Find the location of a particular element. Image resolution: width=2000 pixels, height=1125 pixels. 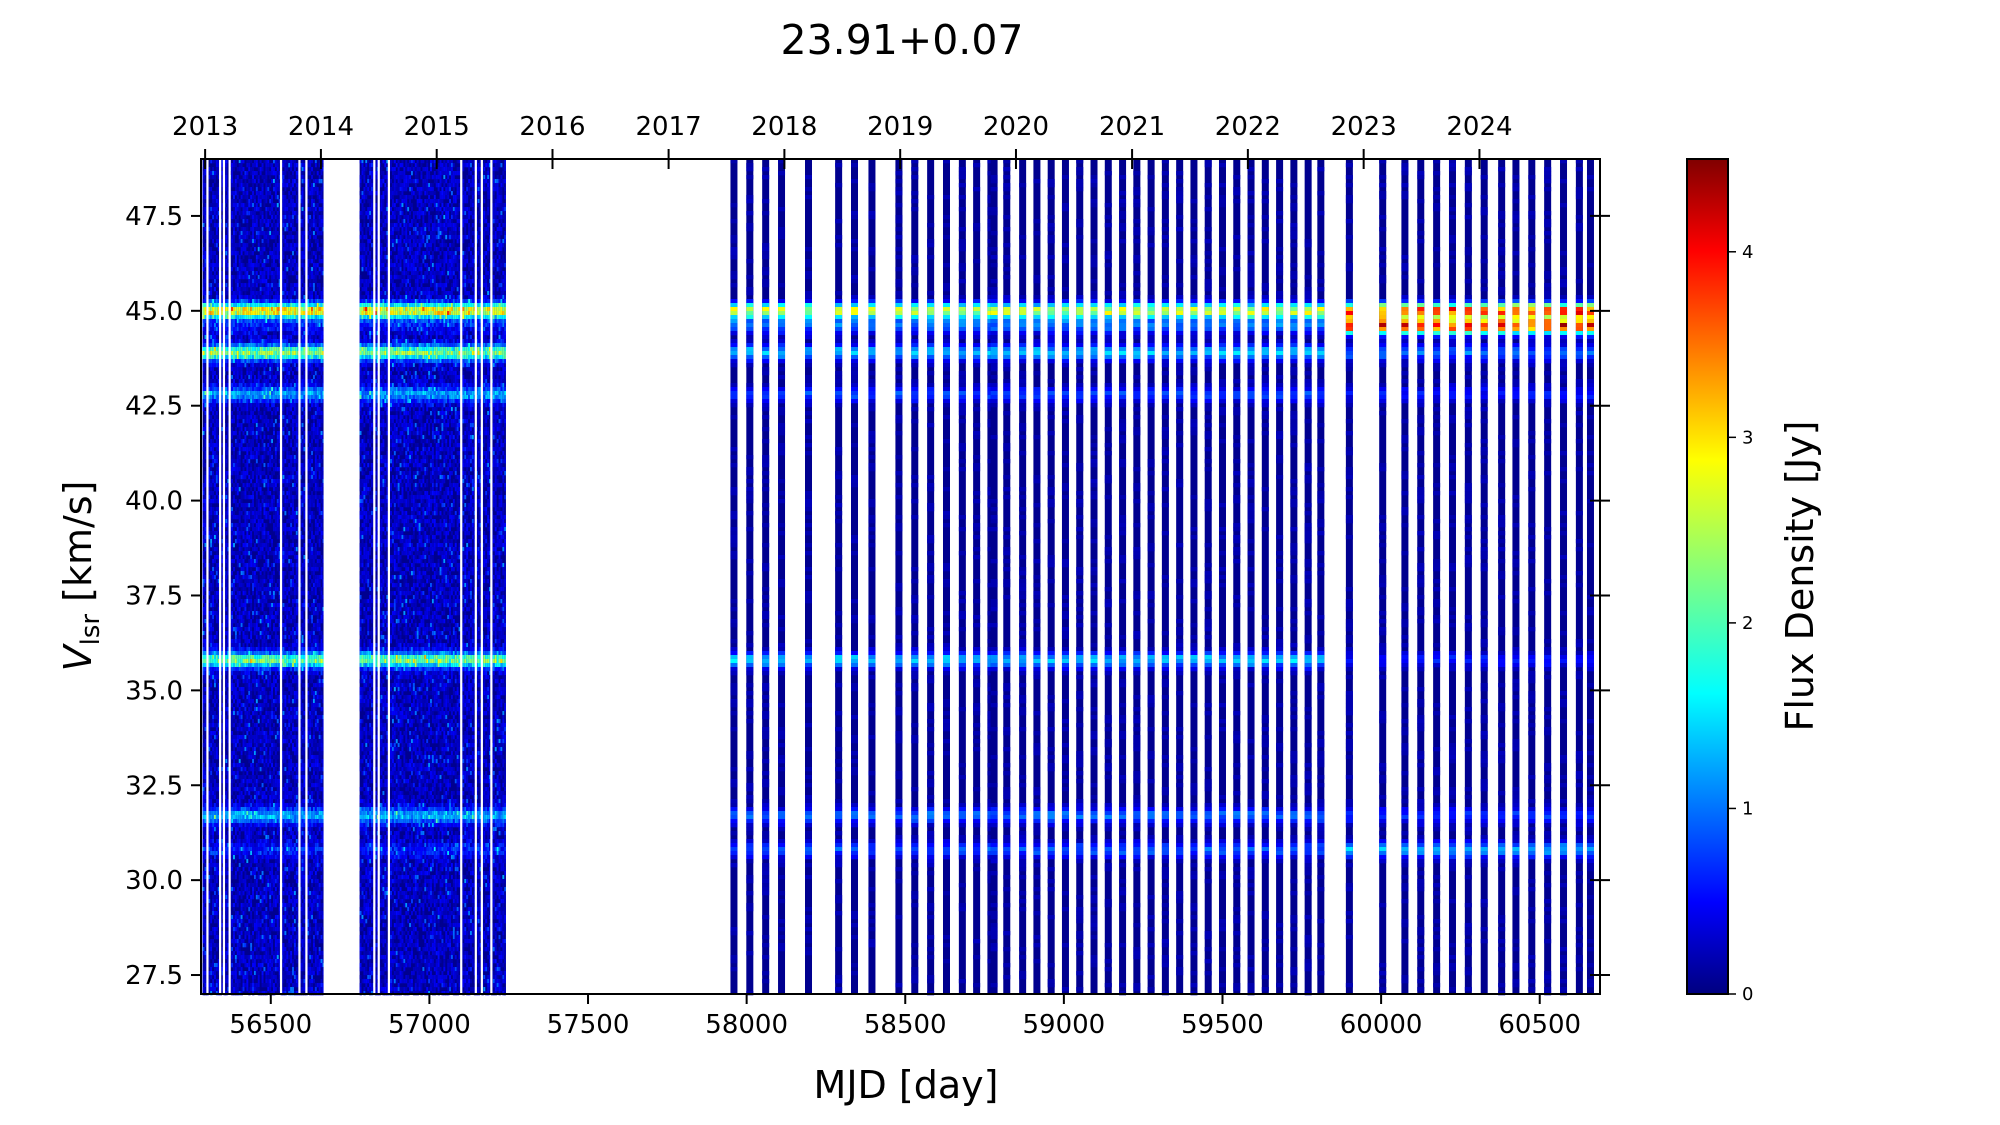

y-axis-title-unit: [km/s] is located at coordinates (78, 547).